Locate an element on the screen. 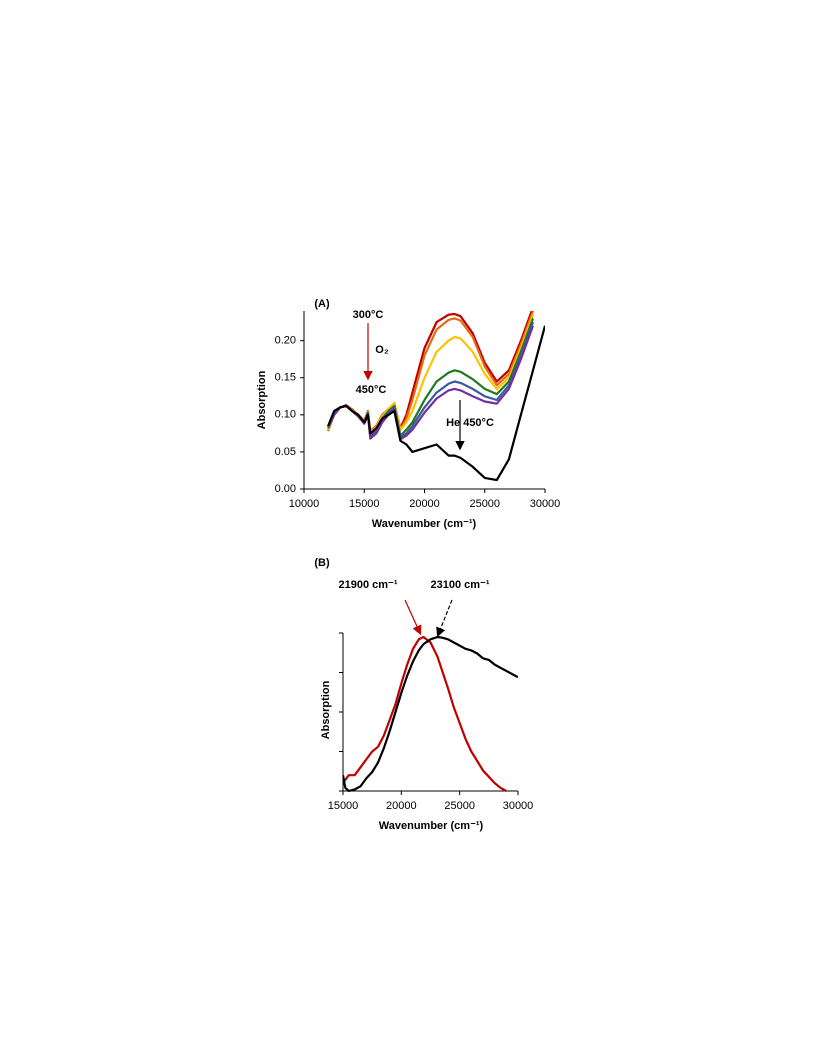 The image size is (816, 1056). y-tick-label: 0.00 is located at coordinates (285, 489).